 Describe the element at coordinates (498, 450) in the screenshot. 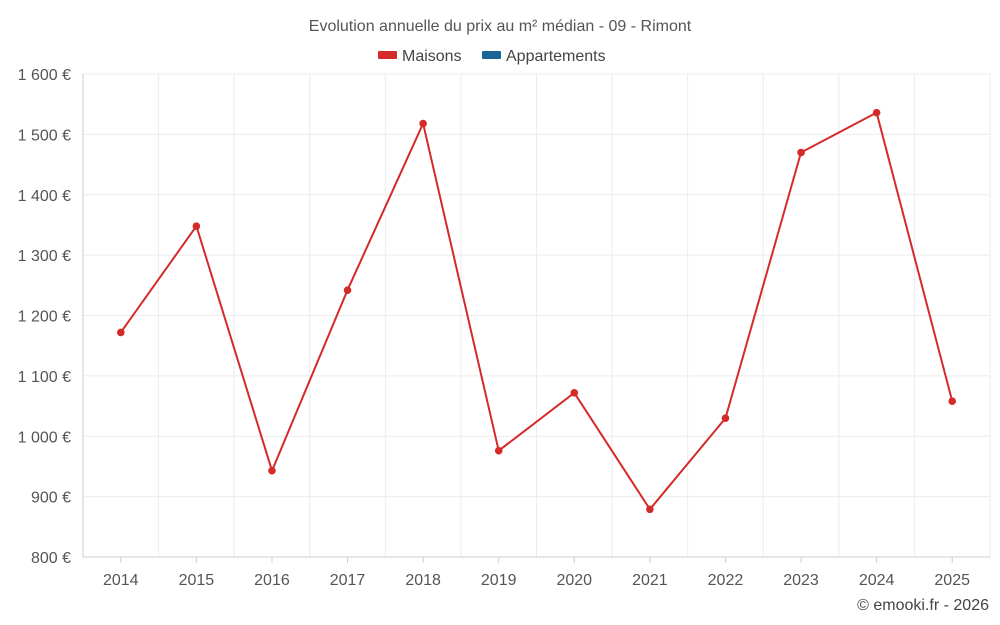

I see `data-point-maisons-2019` at that location.